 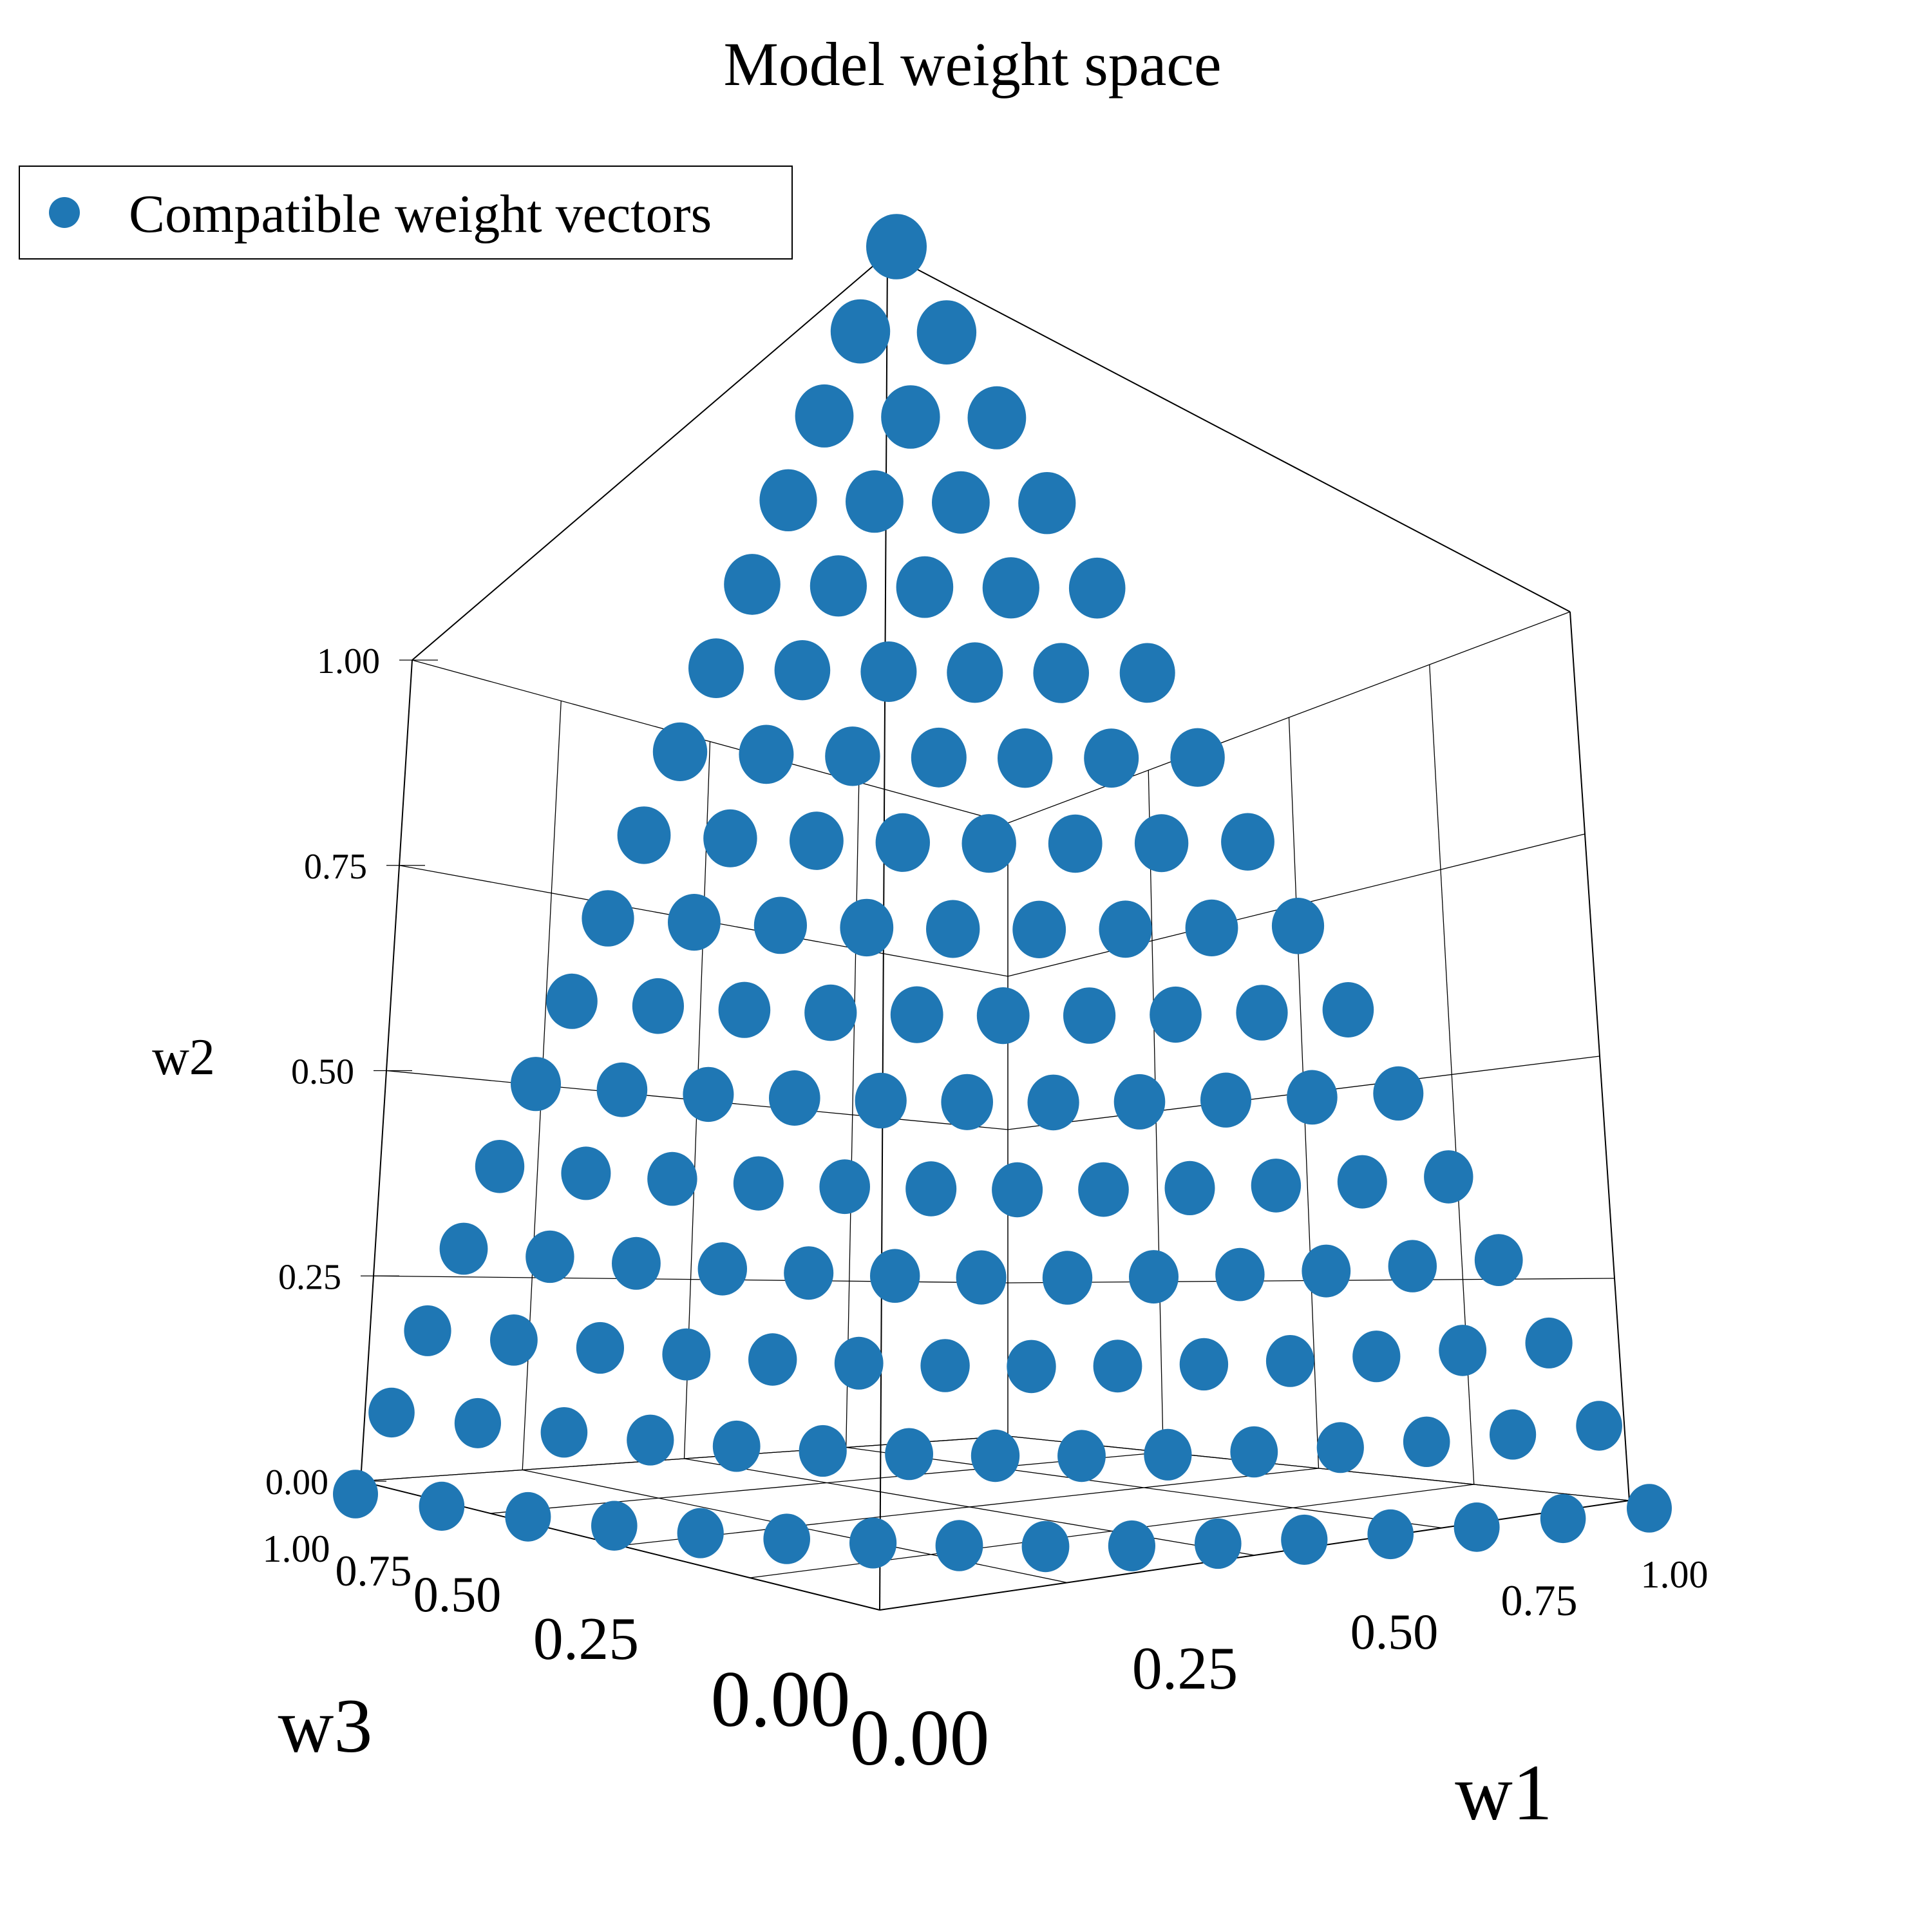 I want to click on frame-edge-bottom-right, so click(x=1254, y=1556).